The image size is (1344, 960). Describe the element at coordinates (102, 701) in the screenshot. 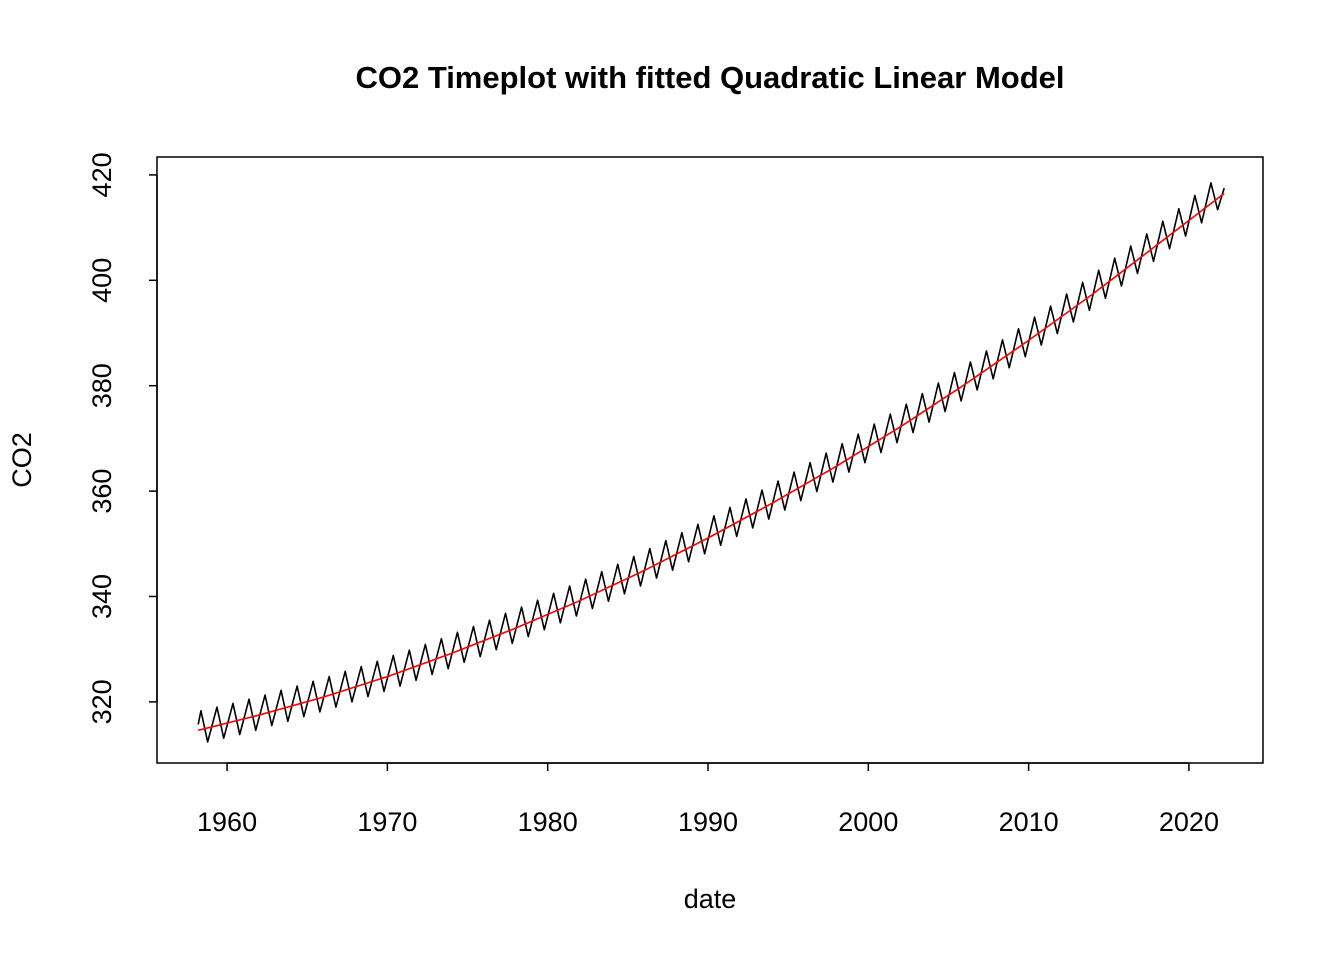

I see `y-tick-label: 320` at that location.